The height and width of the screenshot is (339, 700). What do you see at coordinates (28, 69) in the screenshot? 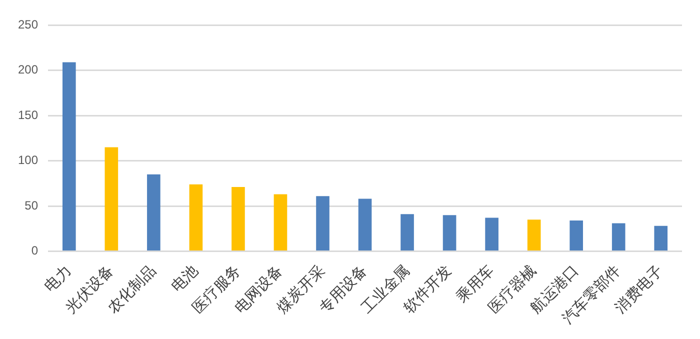
I see `y-tick-label: 200` at bounding box center [28, 69].